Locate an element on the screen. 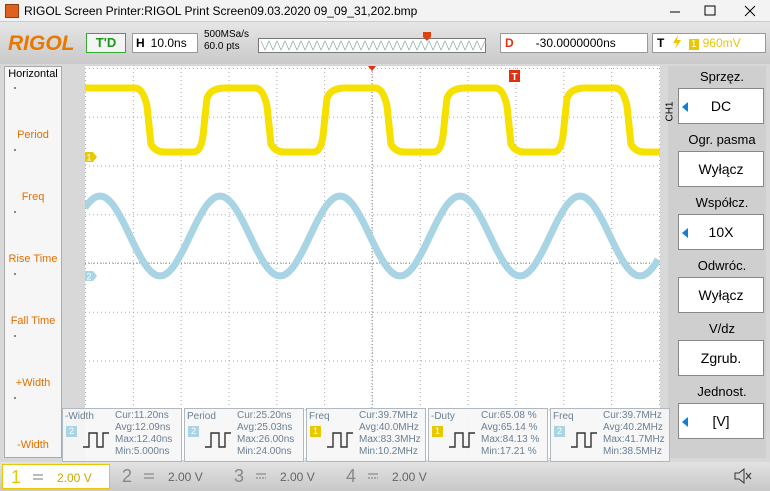 This screenshot has width=770, height=491. measurement-min: Min:10.2MHz is located at coordinates (388, 451).